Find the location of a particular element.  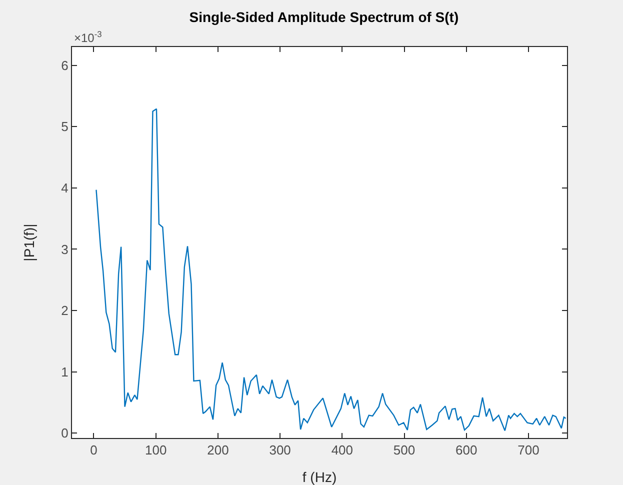

x-tick-label: 100 is located at coordinates (156, 450).